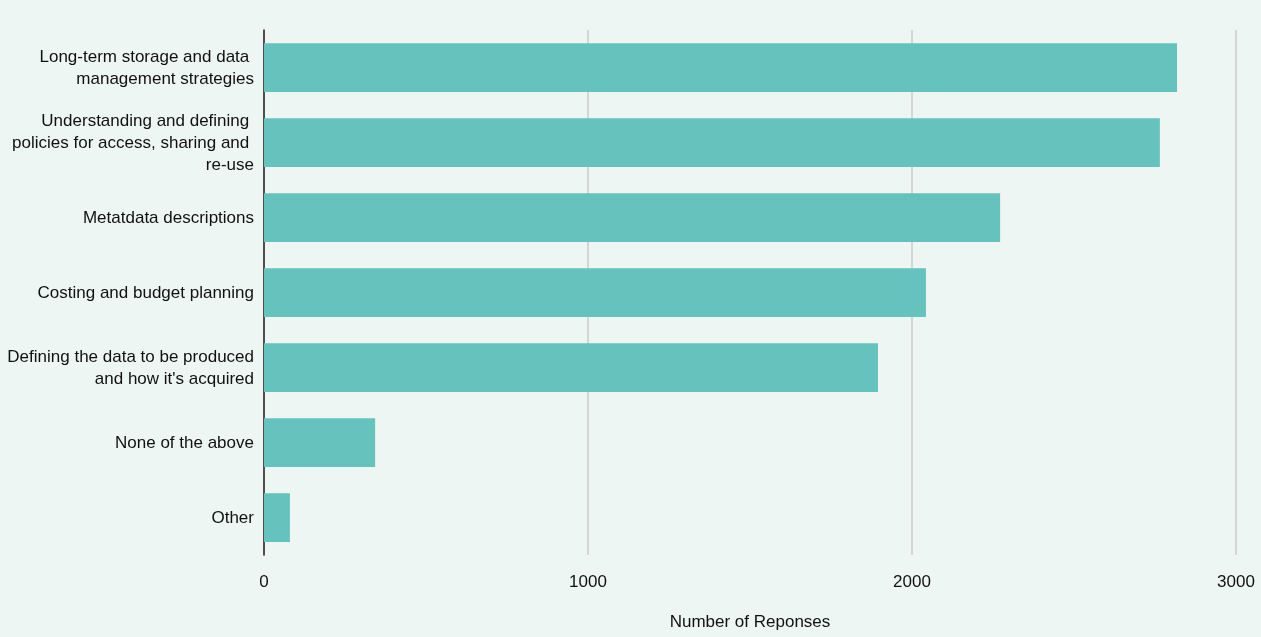 The height and width of the screenshot is (637, 1261). I want to click on x-tick-label: 1000, so click(588, 581).